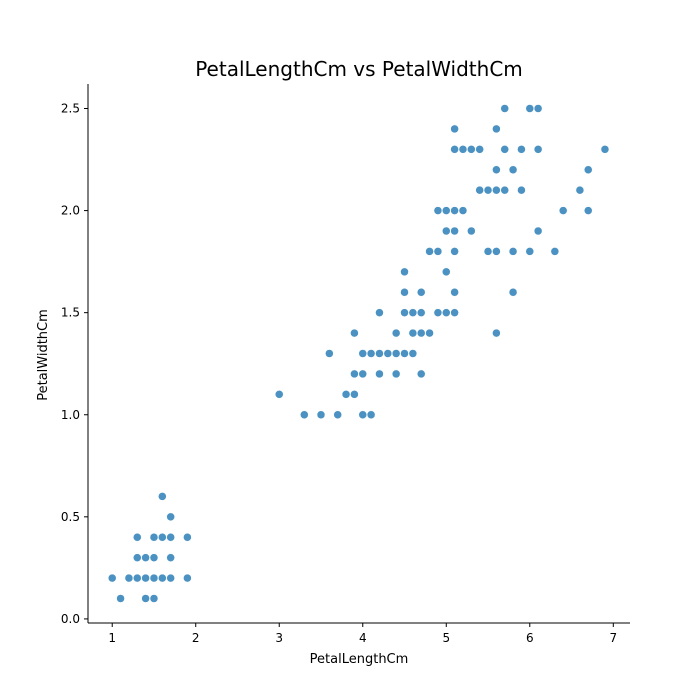  Describe the element at coordinates (363, 638) in the screenshot. I see `x-tick-label: 4` at that location.